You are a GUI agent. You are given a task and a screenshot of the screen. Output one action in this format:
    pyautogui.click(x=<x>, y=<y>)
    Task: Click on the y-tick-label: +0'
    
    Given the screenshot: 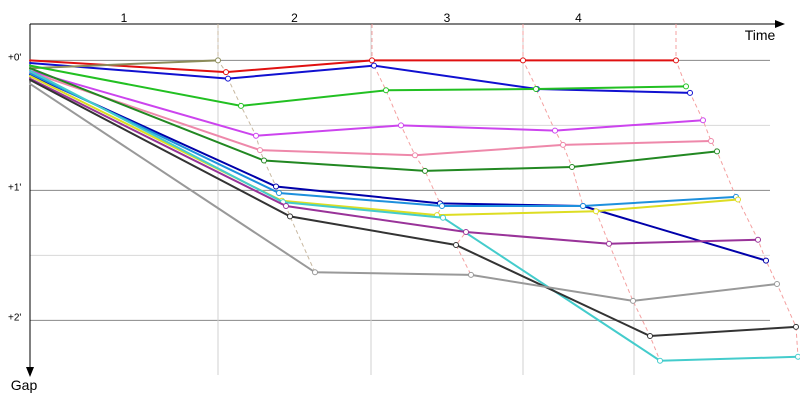 What is the action you would take?
    pyautogui.click(x=14, y=57)
    